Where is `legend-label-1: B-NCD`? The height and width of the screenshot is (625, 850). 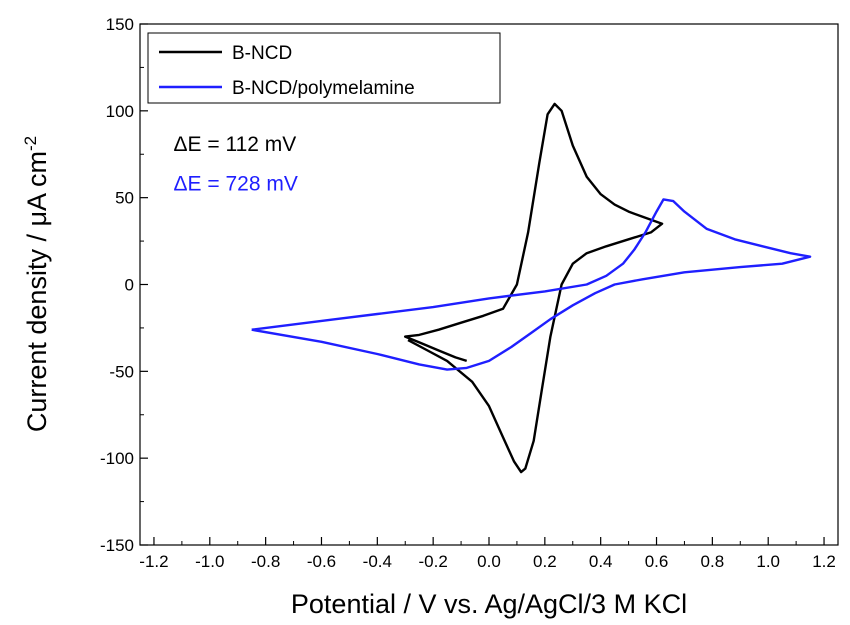 legend-label-1: B-NCD is located at coordinates (262, 53).